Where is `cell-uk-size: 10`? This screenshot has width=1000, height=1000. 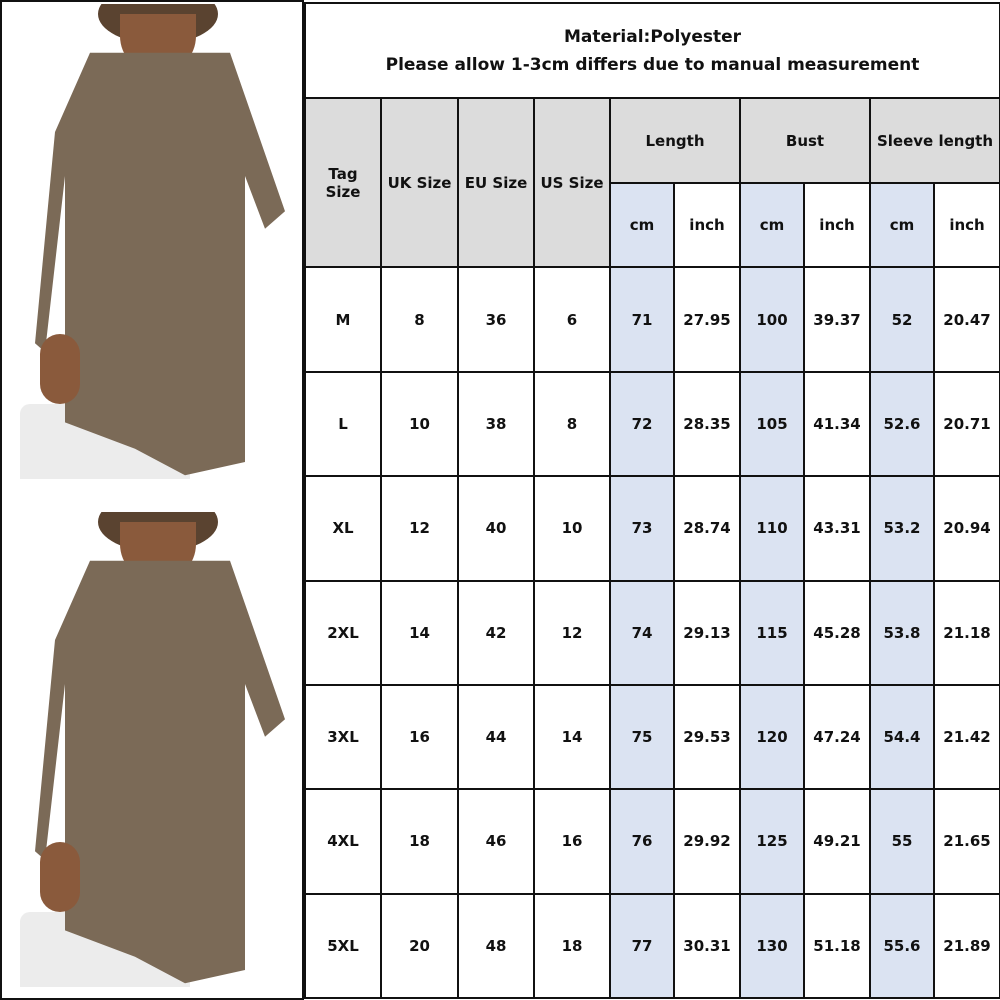
cell-uk-size: 10 is located at coordinates (419, 424).